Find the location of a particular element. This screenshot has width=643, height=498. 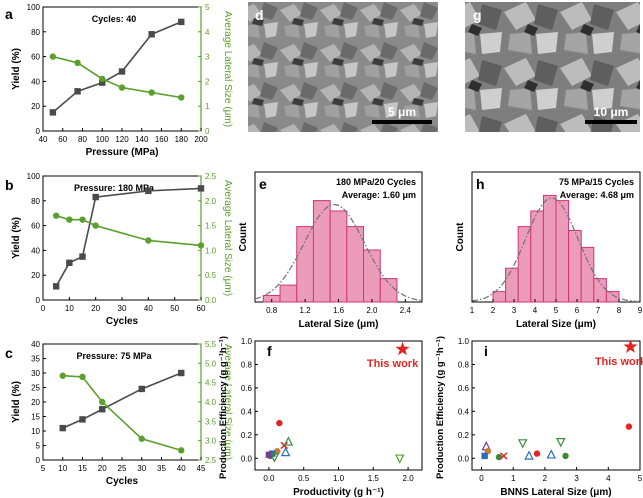

panel-letter-h: h is located at coordinates (480, 184).